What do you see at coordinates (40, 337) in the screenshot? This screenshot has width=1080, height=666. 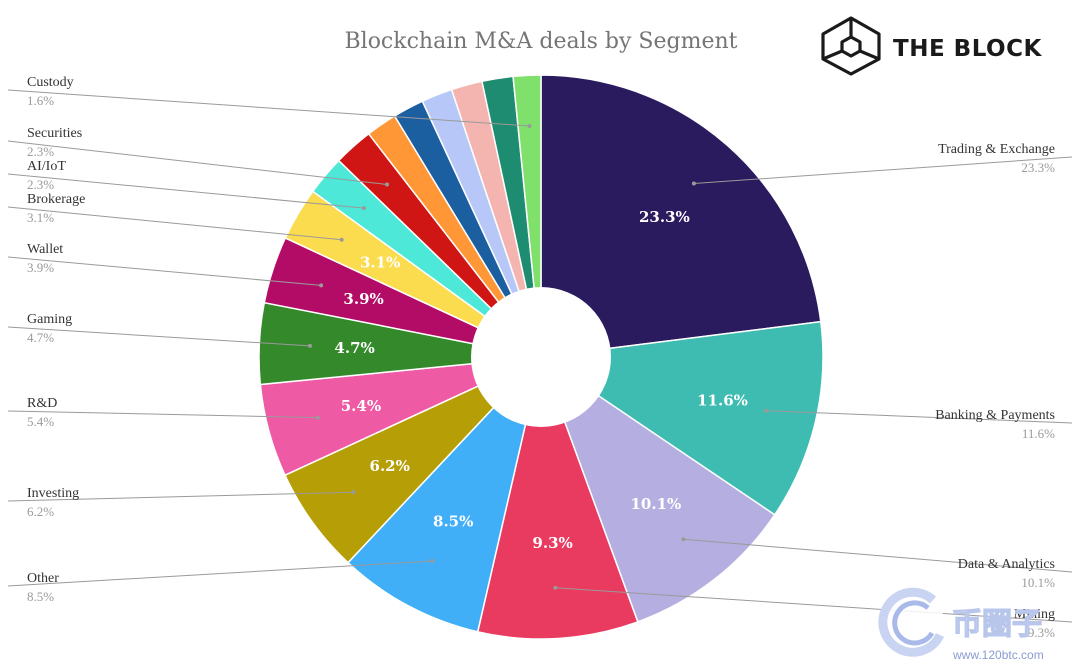 I see `callout-value-gaming: 4.7%` at bounding box center [40, 337].